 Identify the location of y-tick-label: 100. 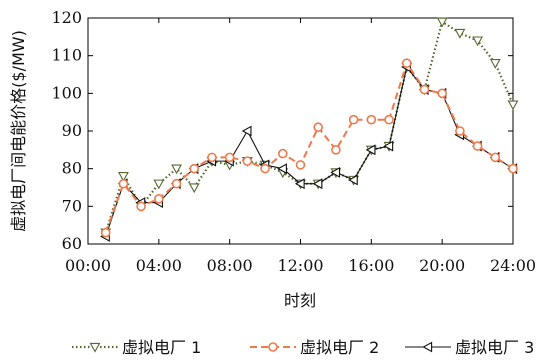
(66, 92).